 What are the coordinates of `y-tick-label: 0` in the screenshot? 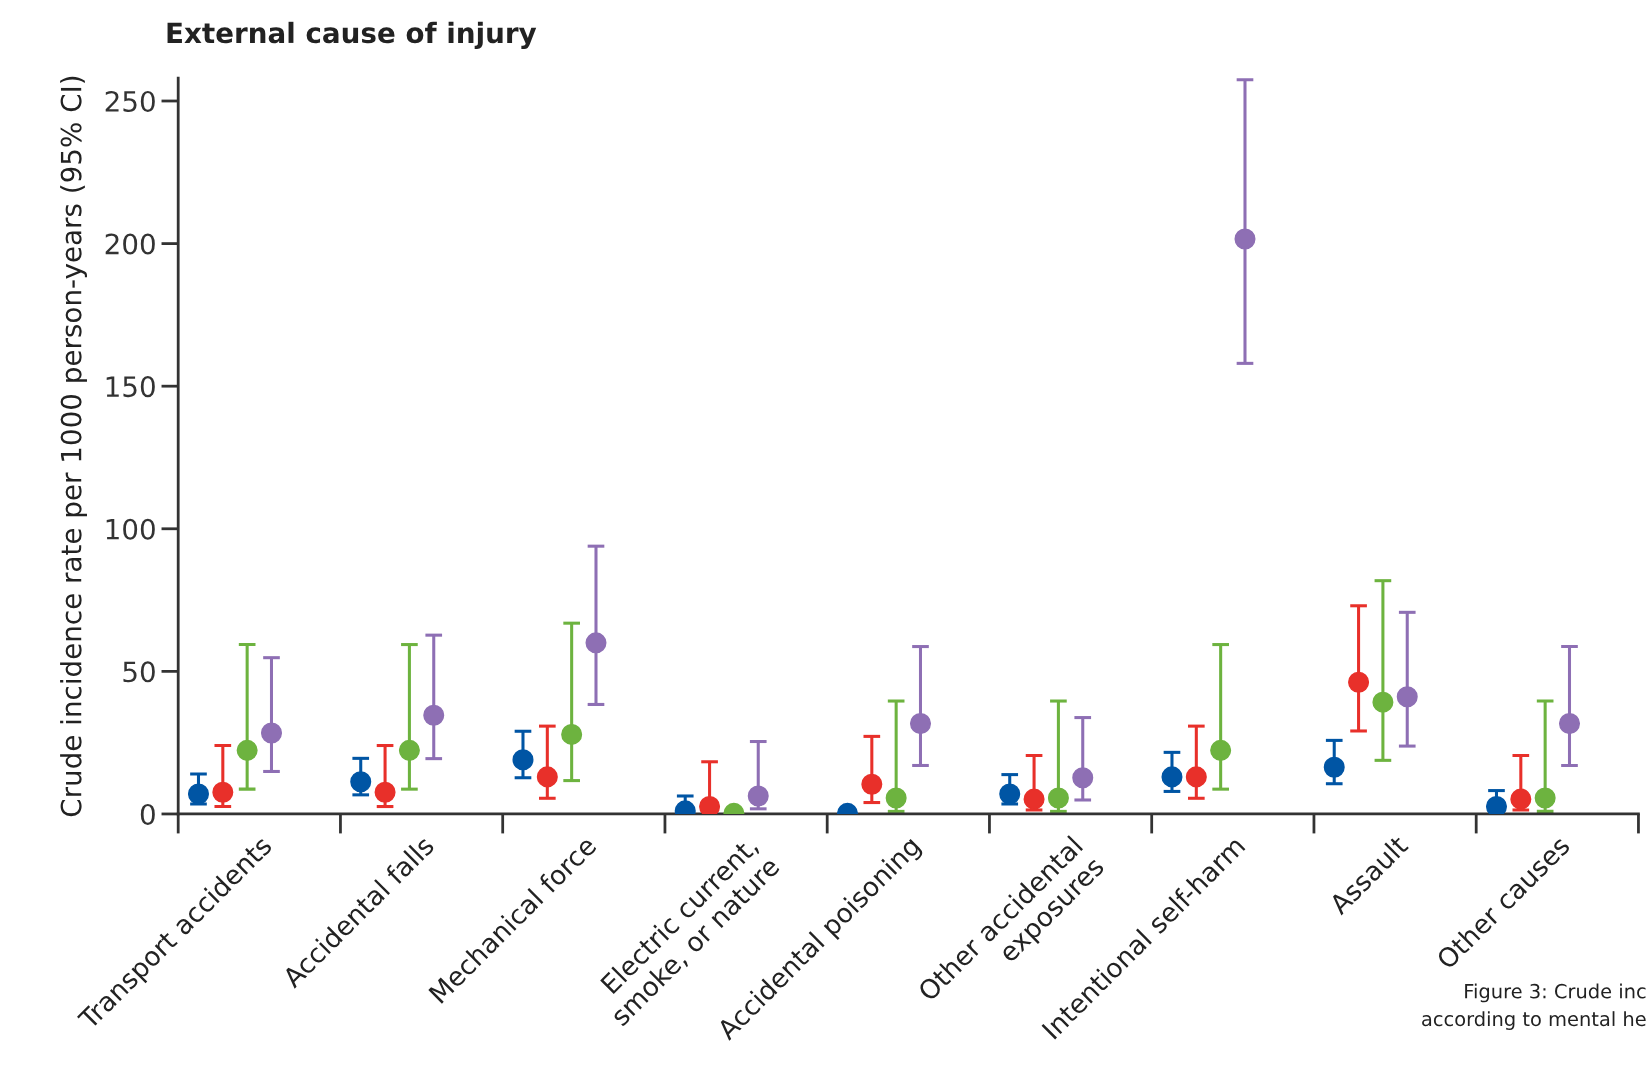 It's located at (147, 814).